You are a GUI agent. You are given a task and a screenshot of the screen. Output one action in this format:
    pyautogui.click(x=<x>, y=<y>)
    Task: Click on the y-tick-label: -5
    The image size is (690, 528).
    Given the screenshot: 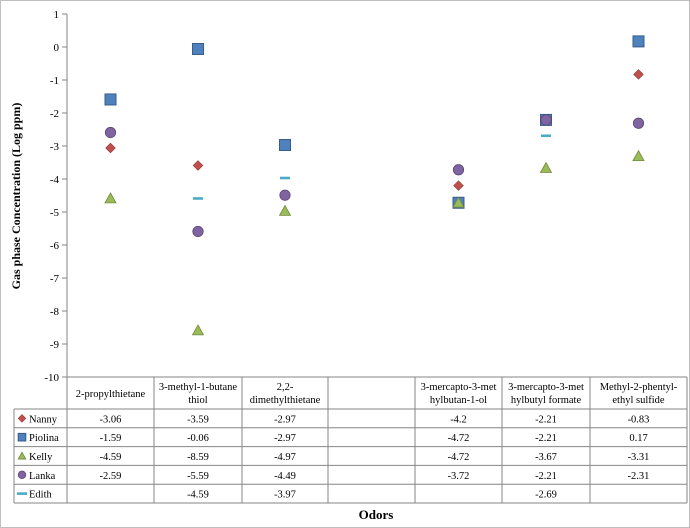 What is the action you would take?
    pyautogui.click(x=55, y=213)
    